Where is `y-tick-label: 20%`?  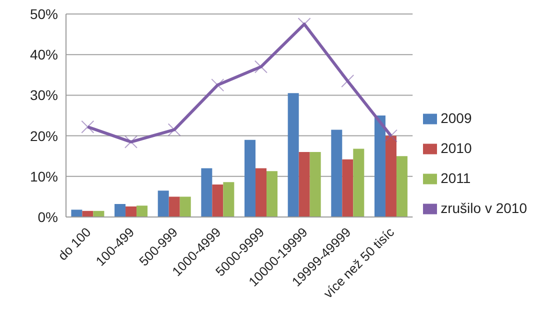 y-tick-label: 20% is located at coordinates (44, 136).